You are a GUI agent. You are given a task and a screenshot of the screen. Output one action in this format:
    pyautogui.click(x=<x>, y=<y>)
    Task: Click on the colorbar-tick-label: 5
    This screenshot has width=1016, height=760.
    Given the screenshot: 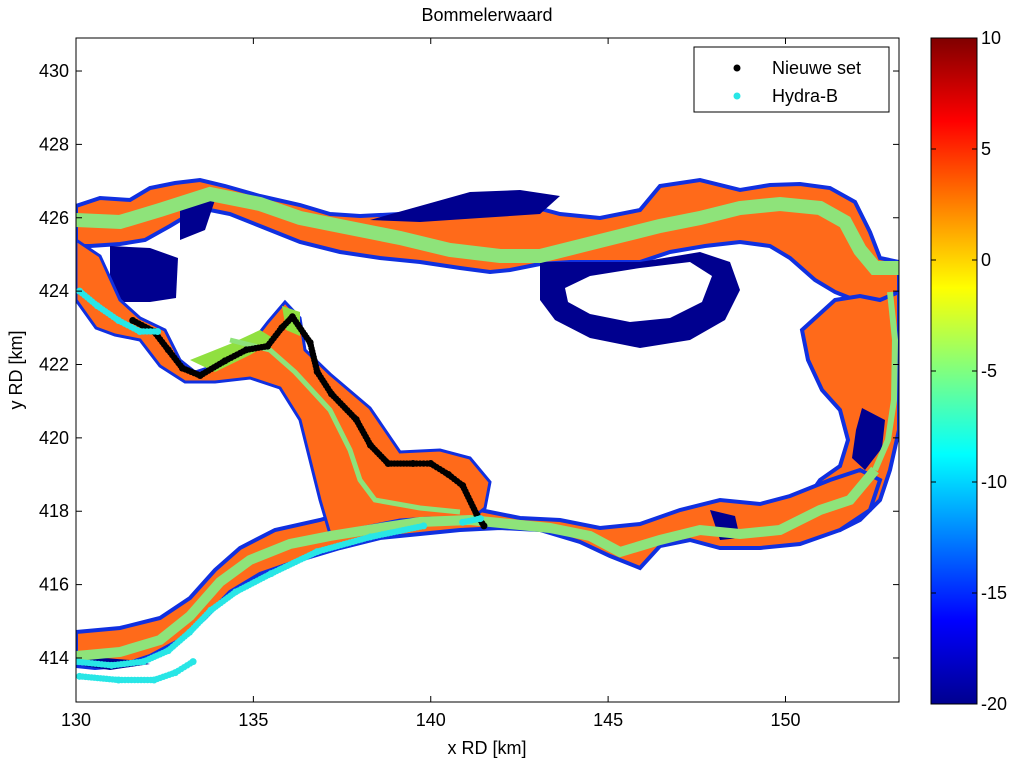 What is the action you would take?
    pyautogui.click(x=986, y=149)
    